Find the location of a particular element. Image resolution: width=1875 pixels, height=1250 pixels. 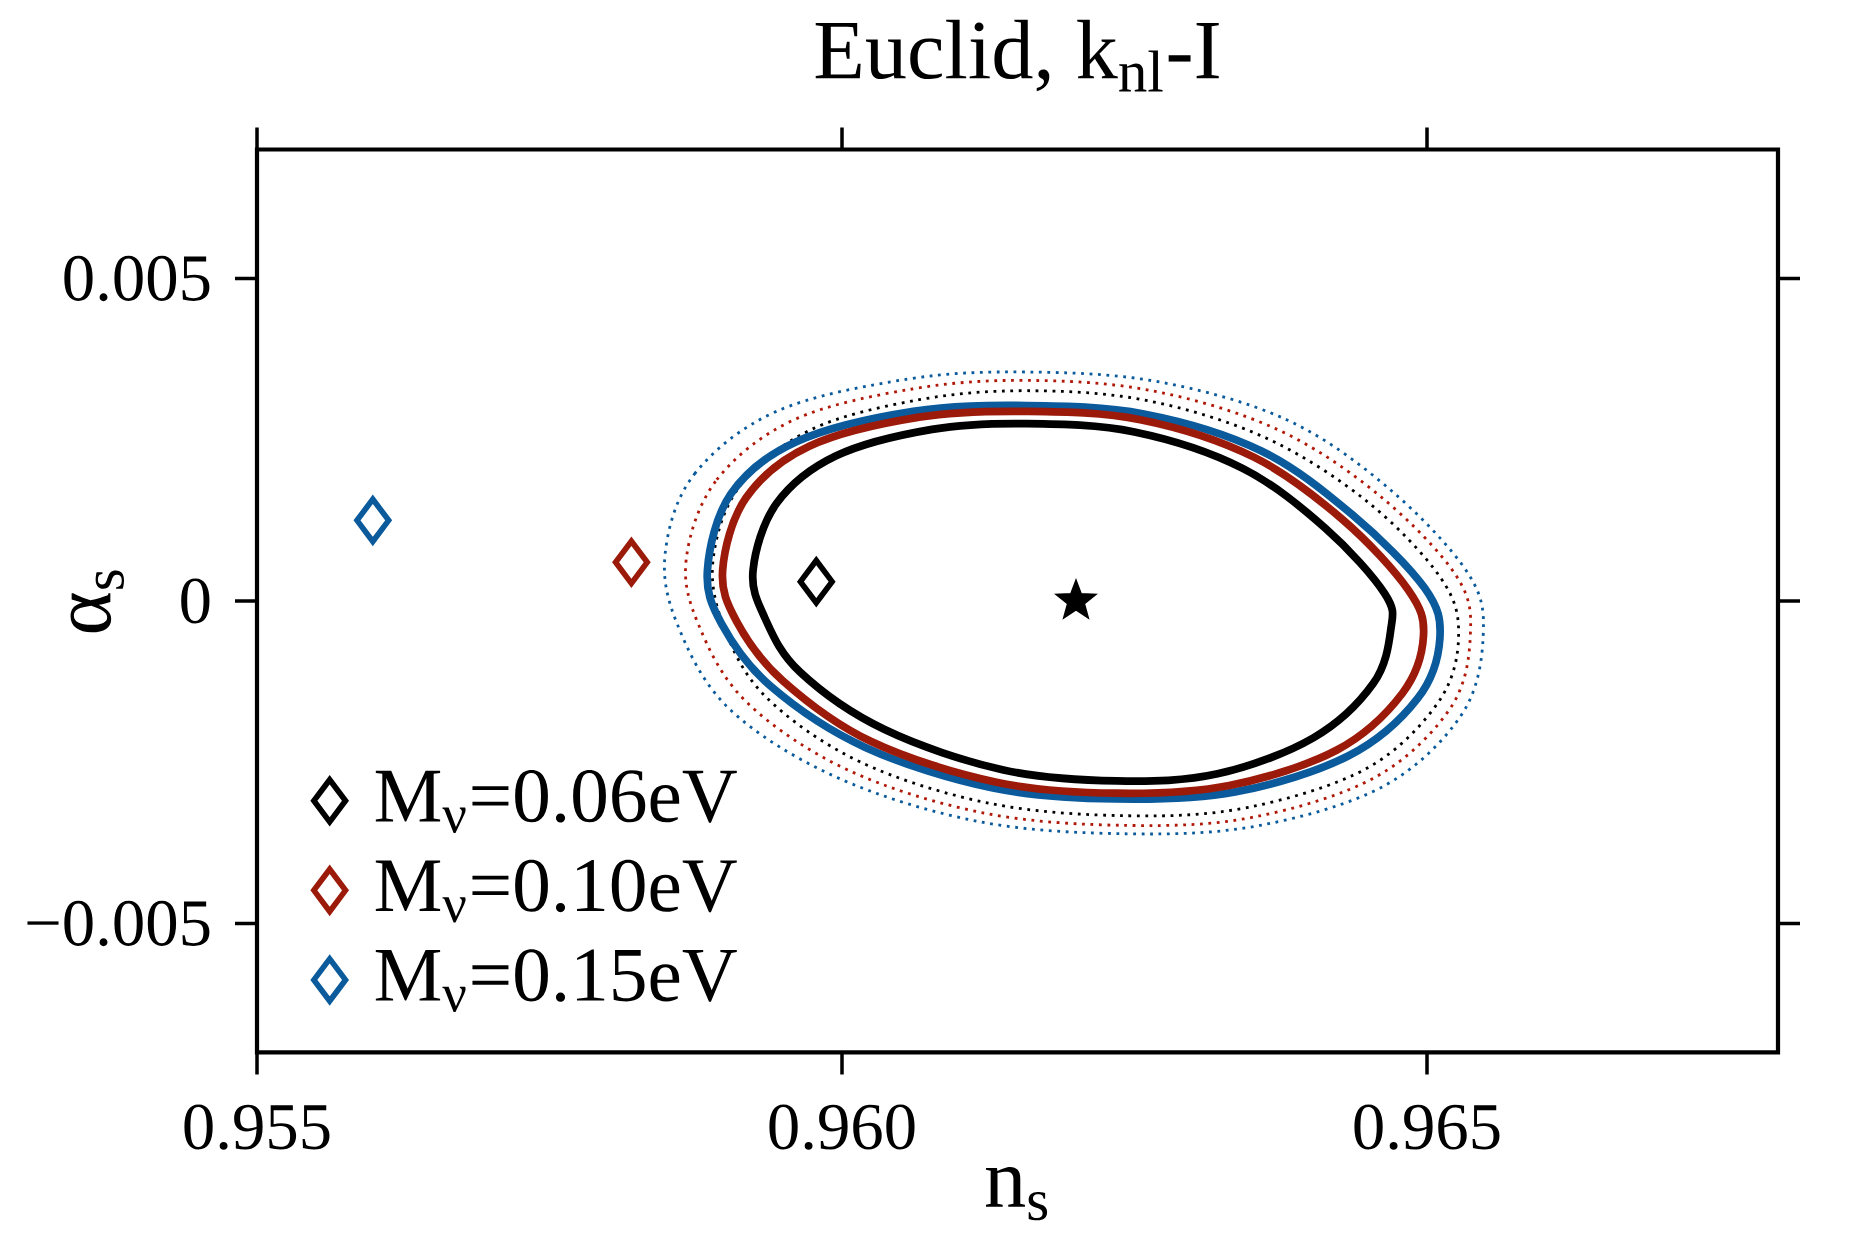

legend-label: M$_{ν}$=0.06eV is located at coordinates (556, 801).